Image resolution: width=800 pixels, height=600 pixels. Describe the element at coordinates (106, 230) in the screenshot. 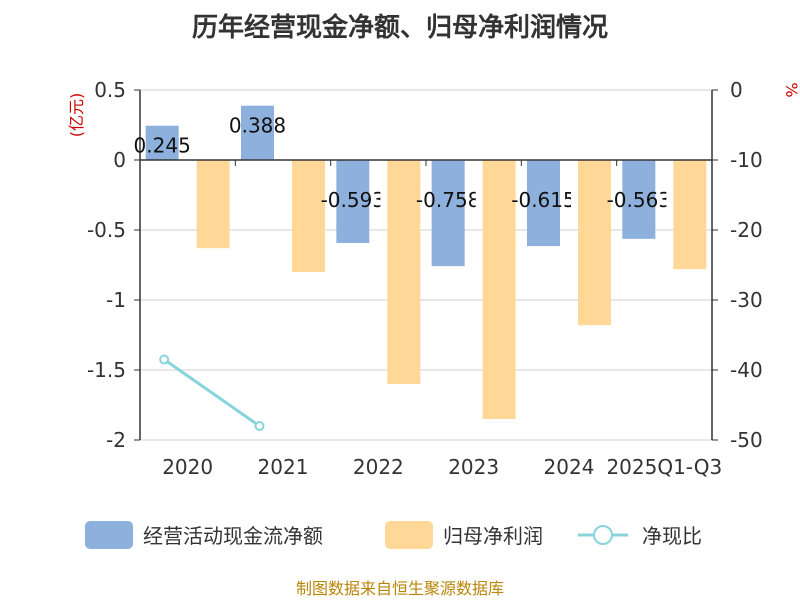

I see `left-tick-label: -0.5` at that location.